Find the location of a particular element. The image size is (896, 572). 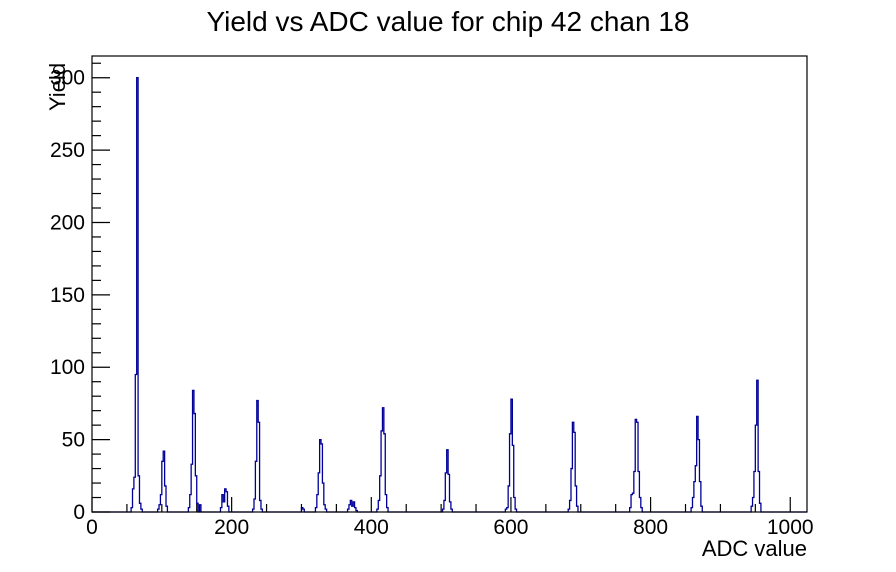

y-tick-label: 0 is located at coordinates (79, 512).